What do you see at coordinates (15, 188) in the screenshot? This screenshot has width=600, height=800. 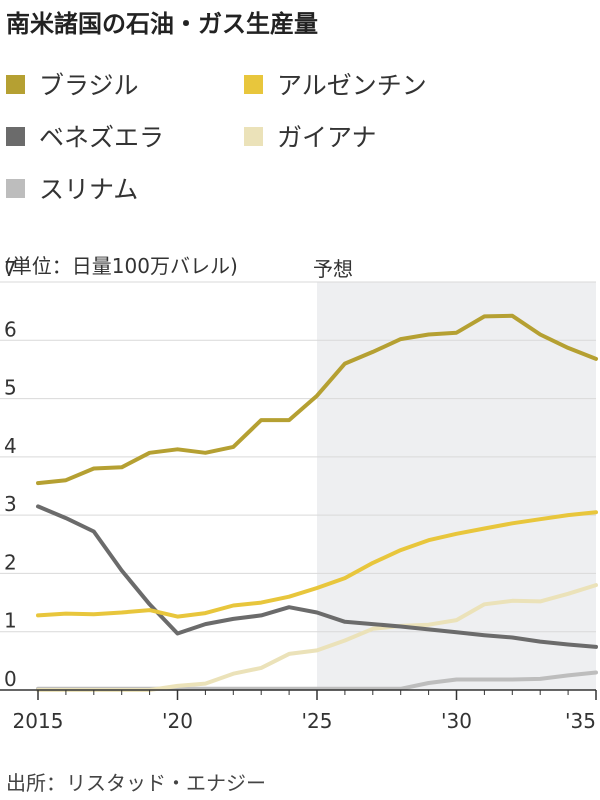 I see `legend-swatch-suriname` at bounding box center [15, 188].